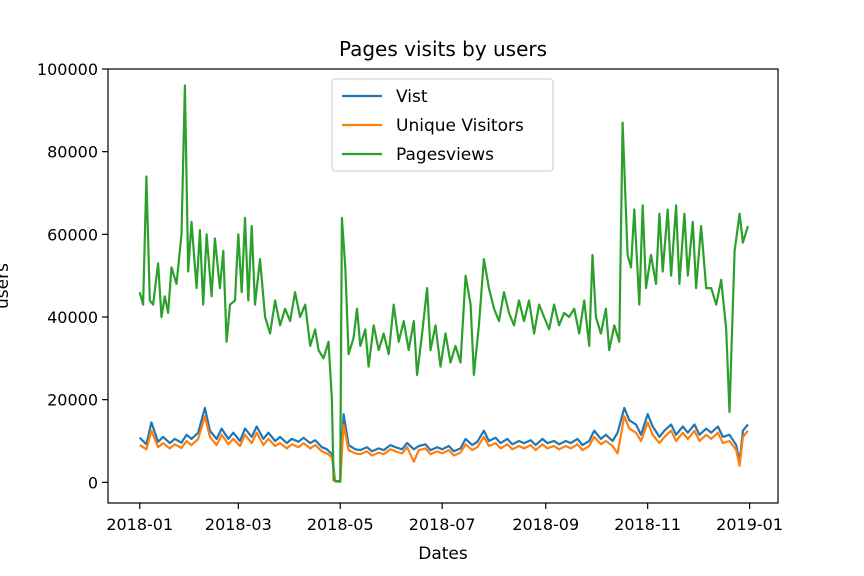 The width and height of the screenshot is (864, 576). I want to click on y-axis-ticks: 0 20000 40000 60000 80000 100000, so click(72, 276).